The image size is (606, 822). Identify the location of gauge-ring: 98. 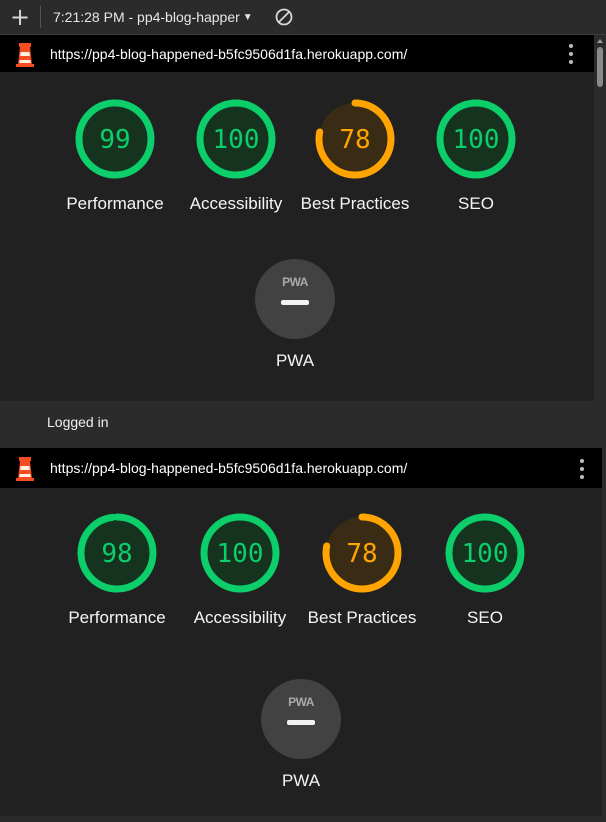
(117, 553).